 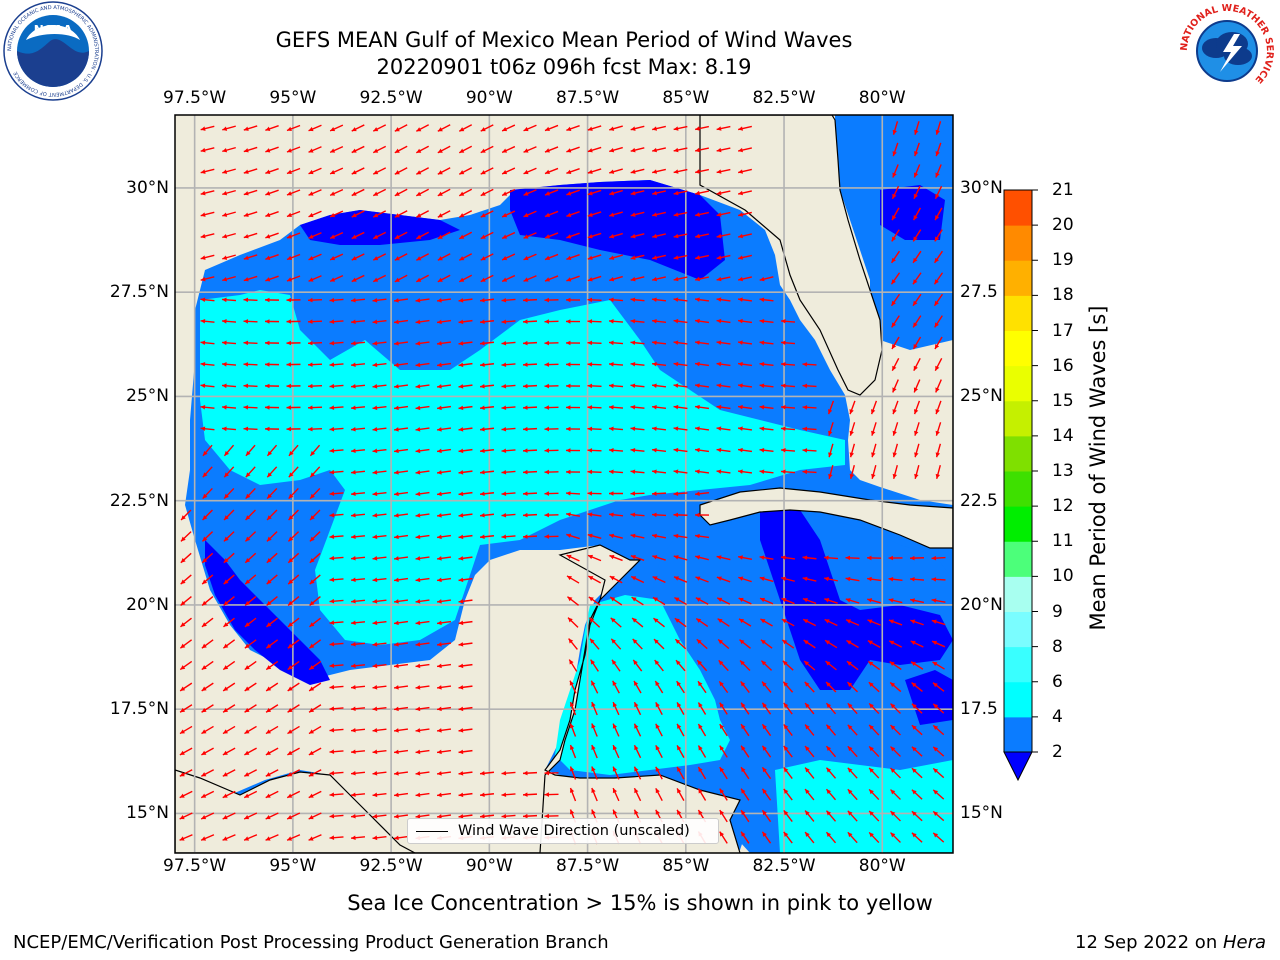 I want to click on lon-tick-bottom: 87.5°W, so click(x=587, y=866).